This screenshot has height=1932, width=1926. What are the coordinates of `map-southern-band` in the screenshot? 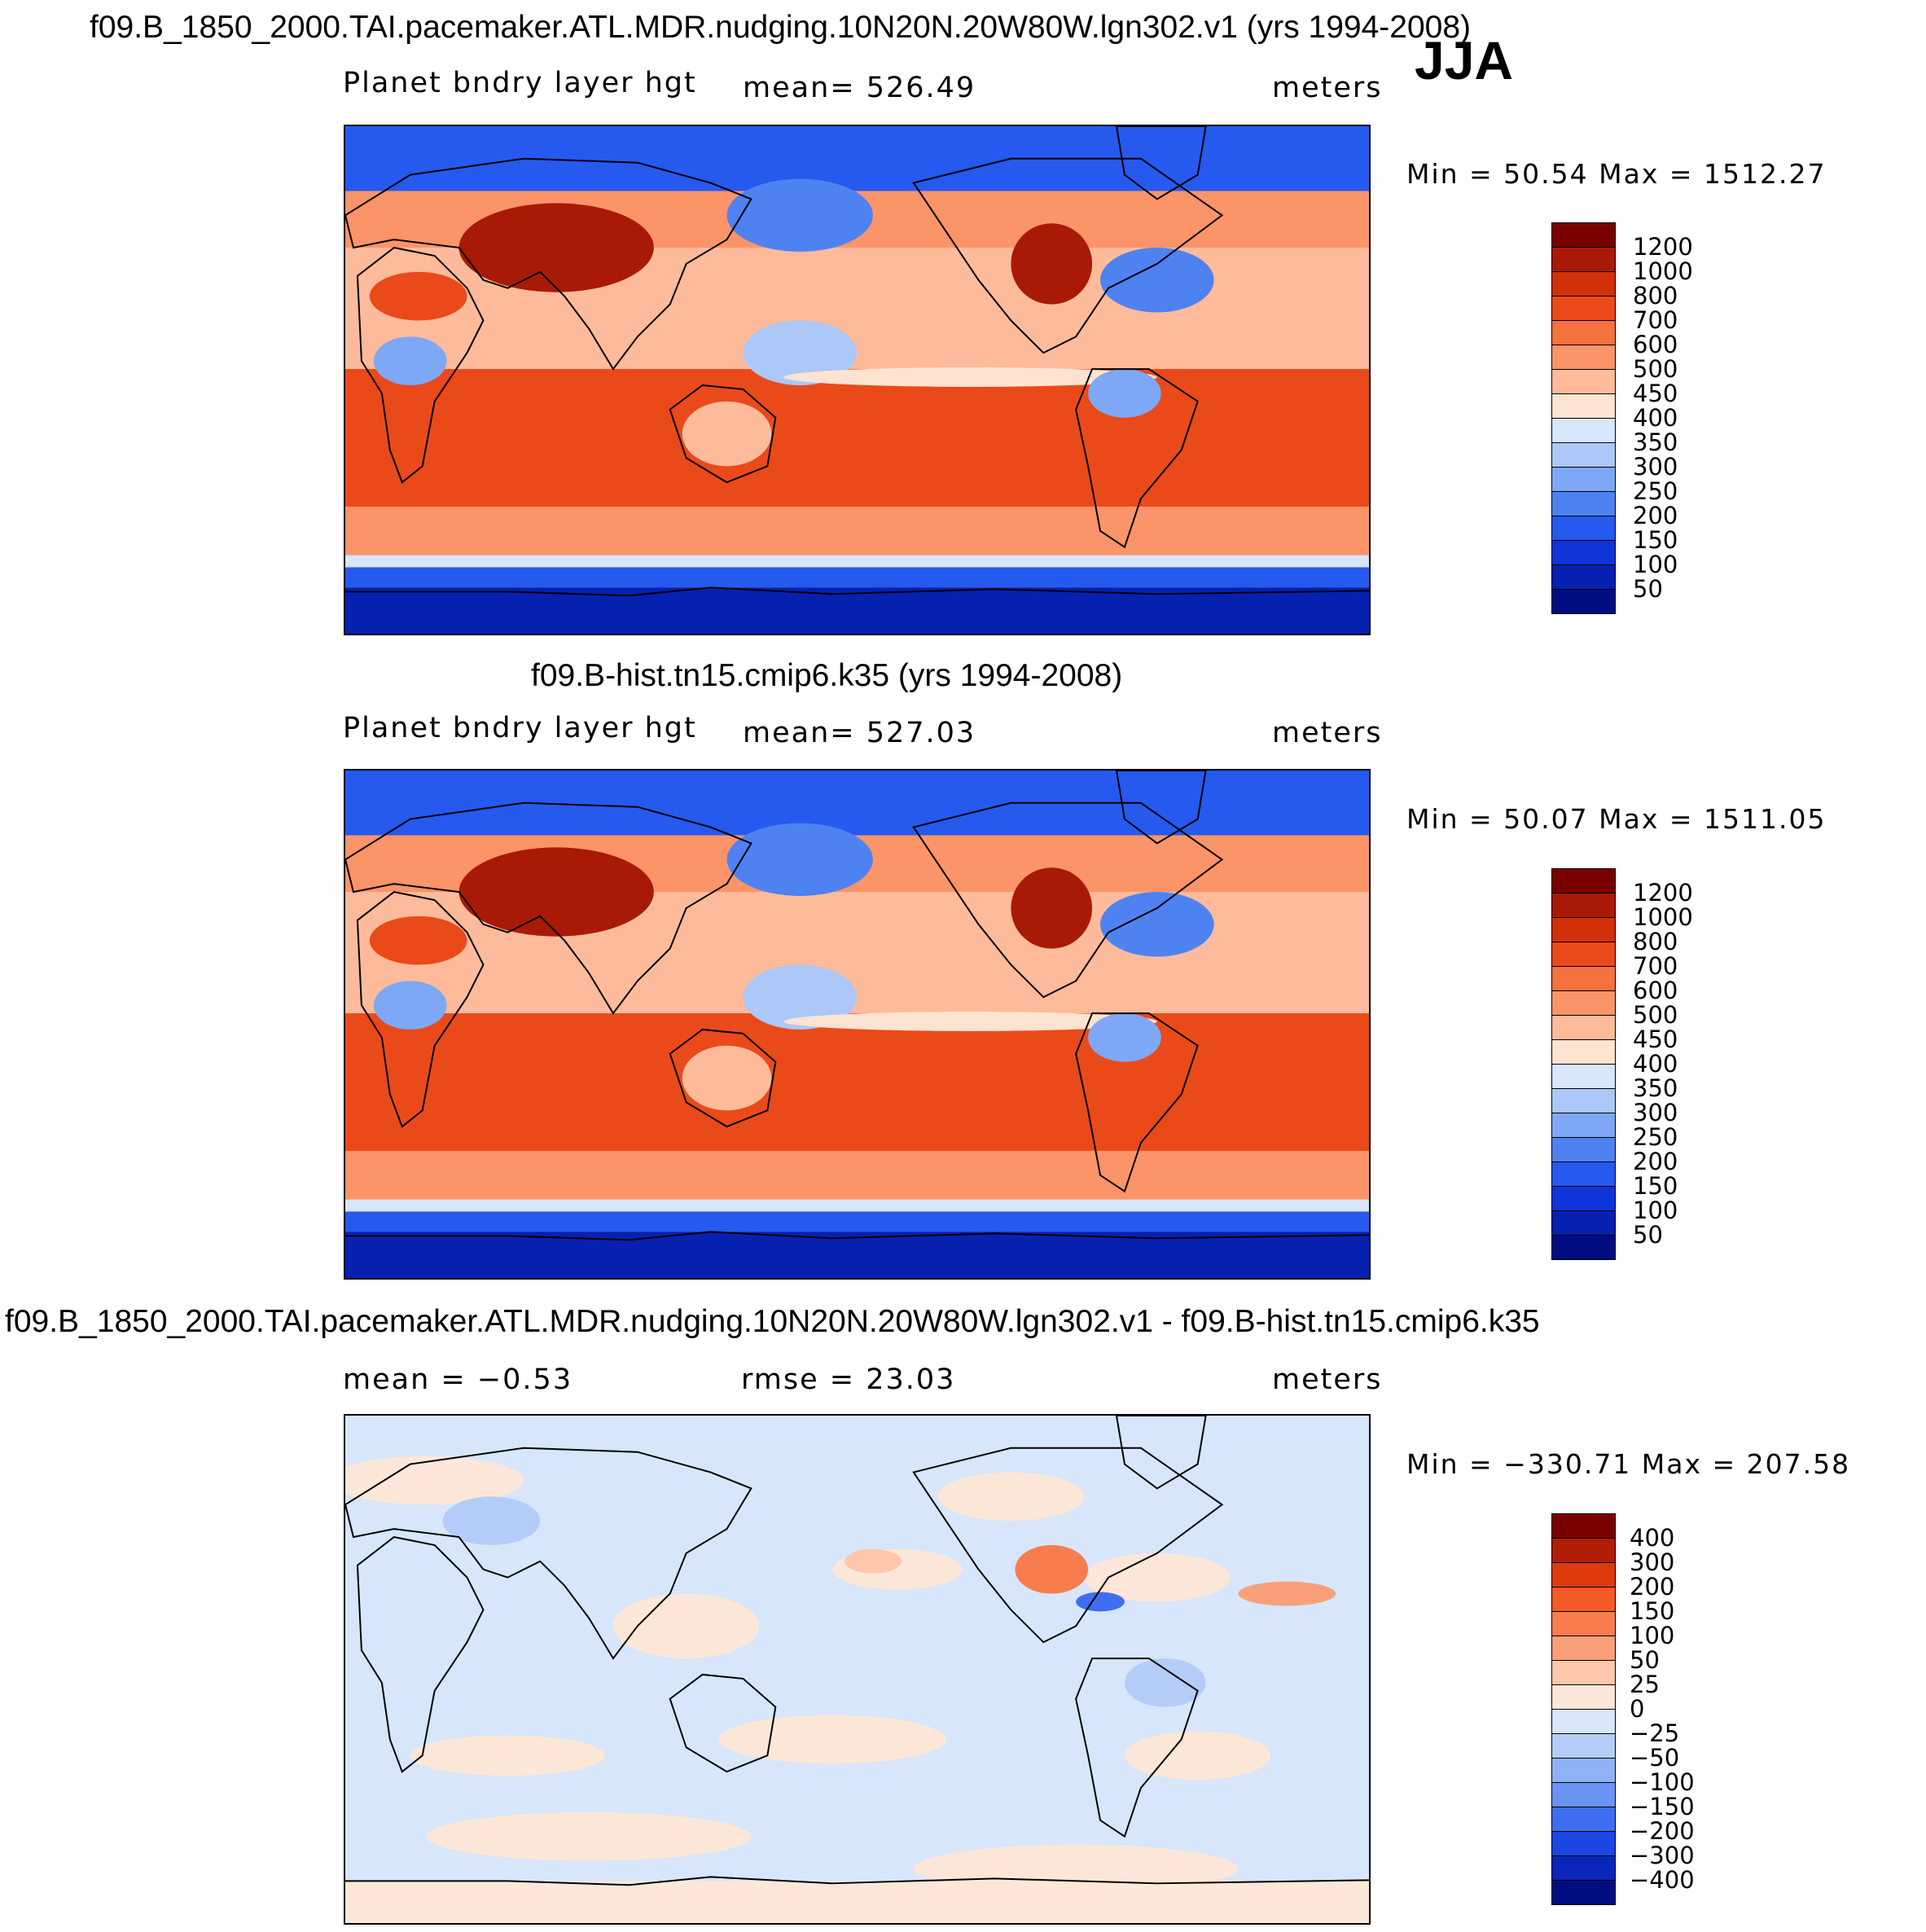 It's located at (857, 578).